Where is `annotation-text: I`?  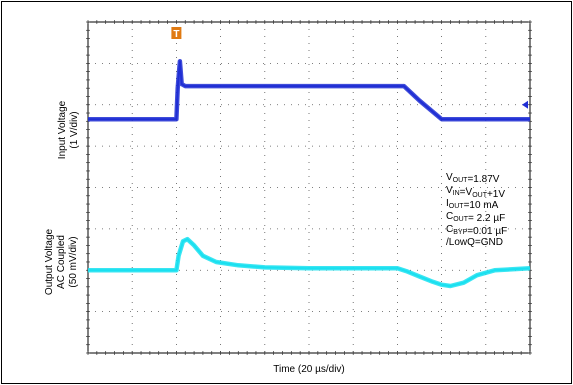 annotation-text: I is located at coordinates (447, 203).